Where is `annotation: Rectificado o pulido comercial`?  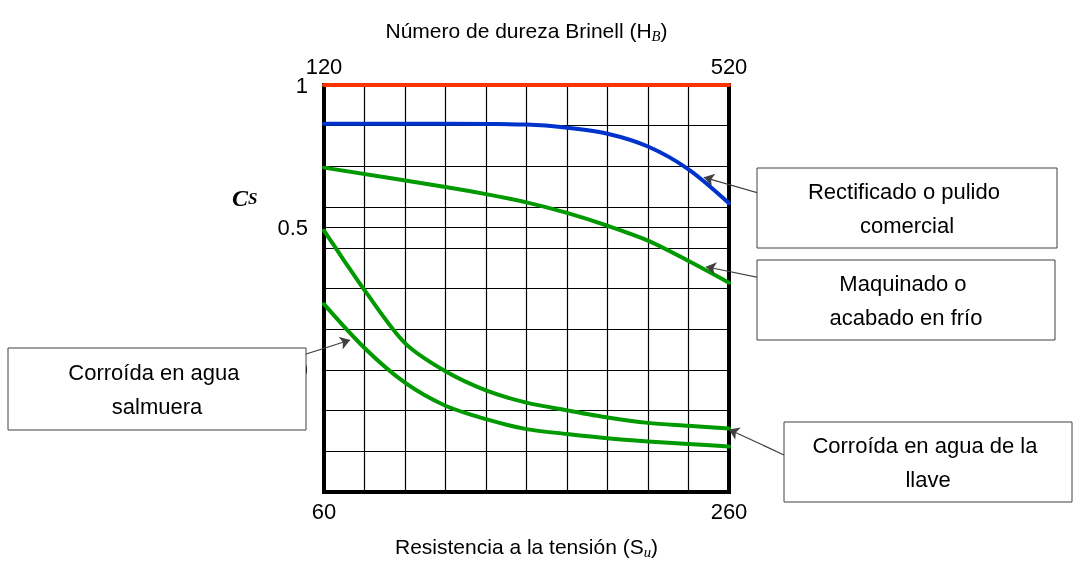
annotation: Rectificado o pulido comercial is located at coordinates (907, 208).